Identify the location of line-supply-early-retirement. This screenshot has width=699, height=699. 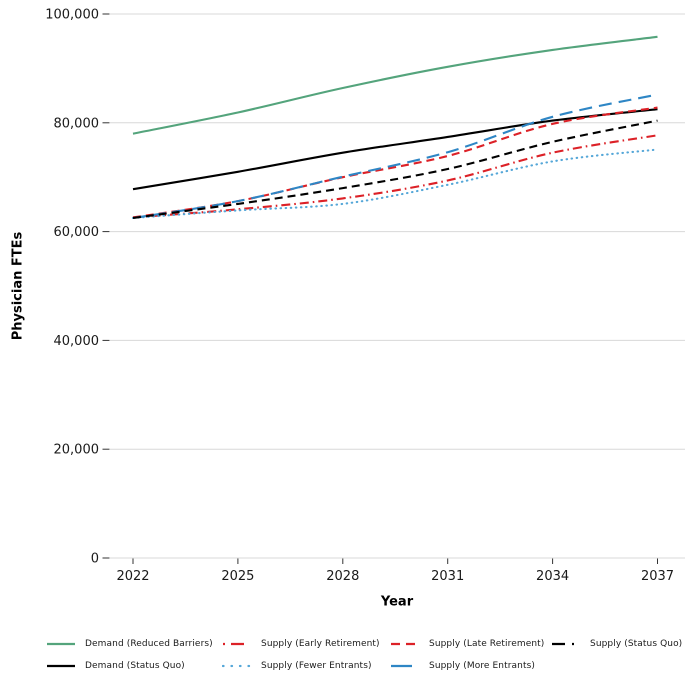
(395, 176).